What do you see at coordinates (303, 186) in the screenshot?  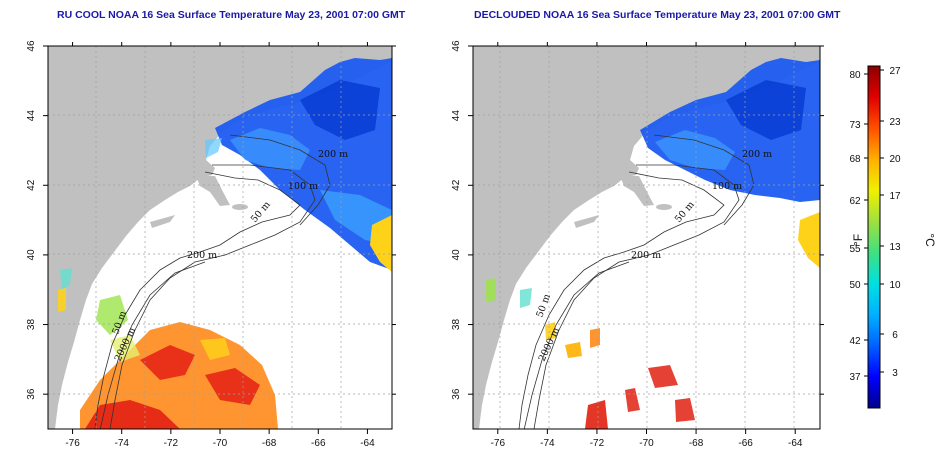 I see `left-contour-label: 100 m` at bounding box center [303, 186].